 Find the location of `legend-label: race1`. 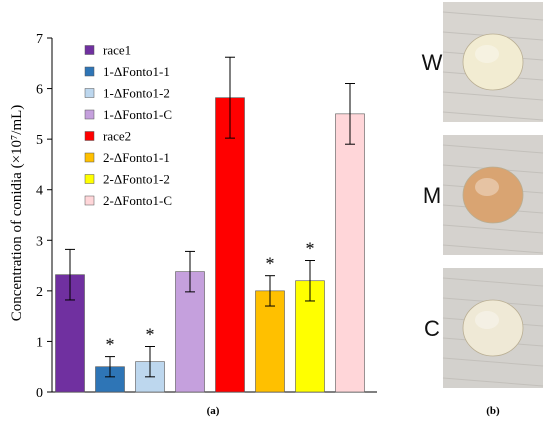

legend-label: race1 is located at coordinates (117, 50).